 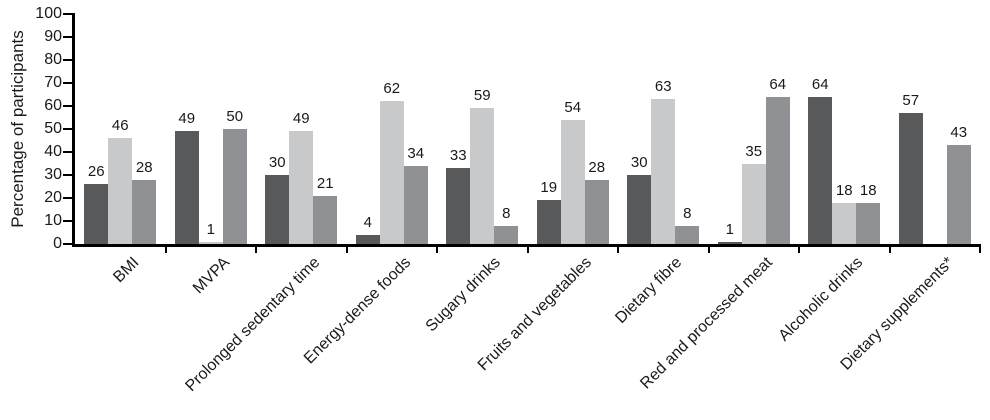 What do you see at coordinates (959, 133) in the screenshot?
I see `bar-value-label: 43` at bounding box center [959, 133].